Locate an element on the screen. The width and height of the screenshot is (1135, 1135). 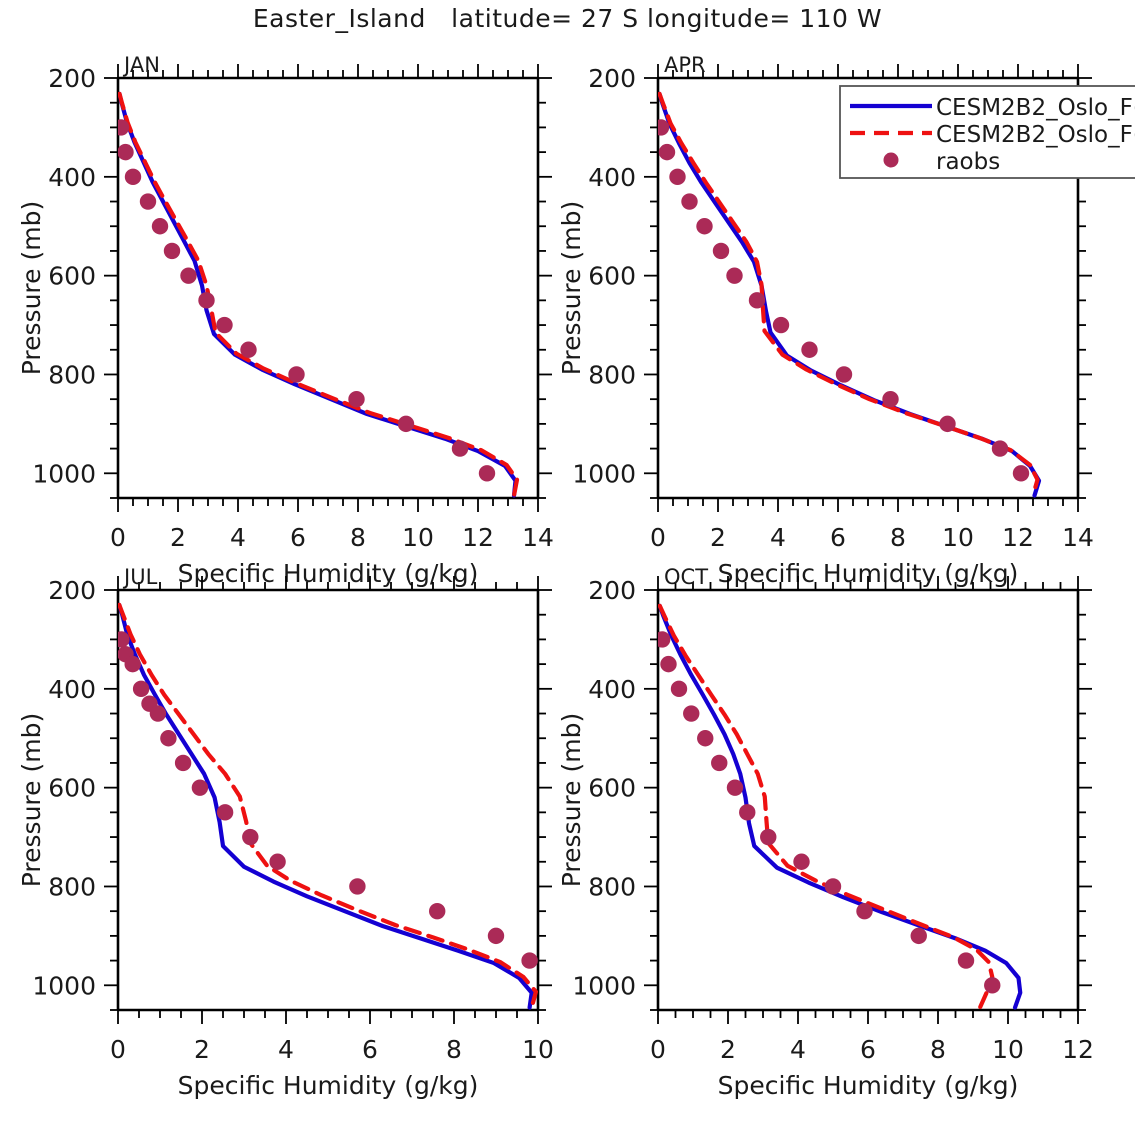
legend-label-model-solid: CESM2B2_Oslo_F( is located at coordinates (1035, 108).